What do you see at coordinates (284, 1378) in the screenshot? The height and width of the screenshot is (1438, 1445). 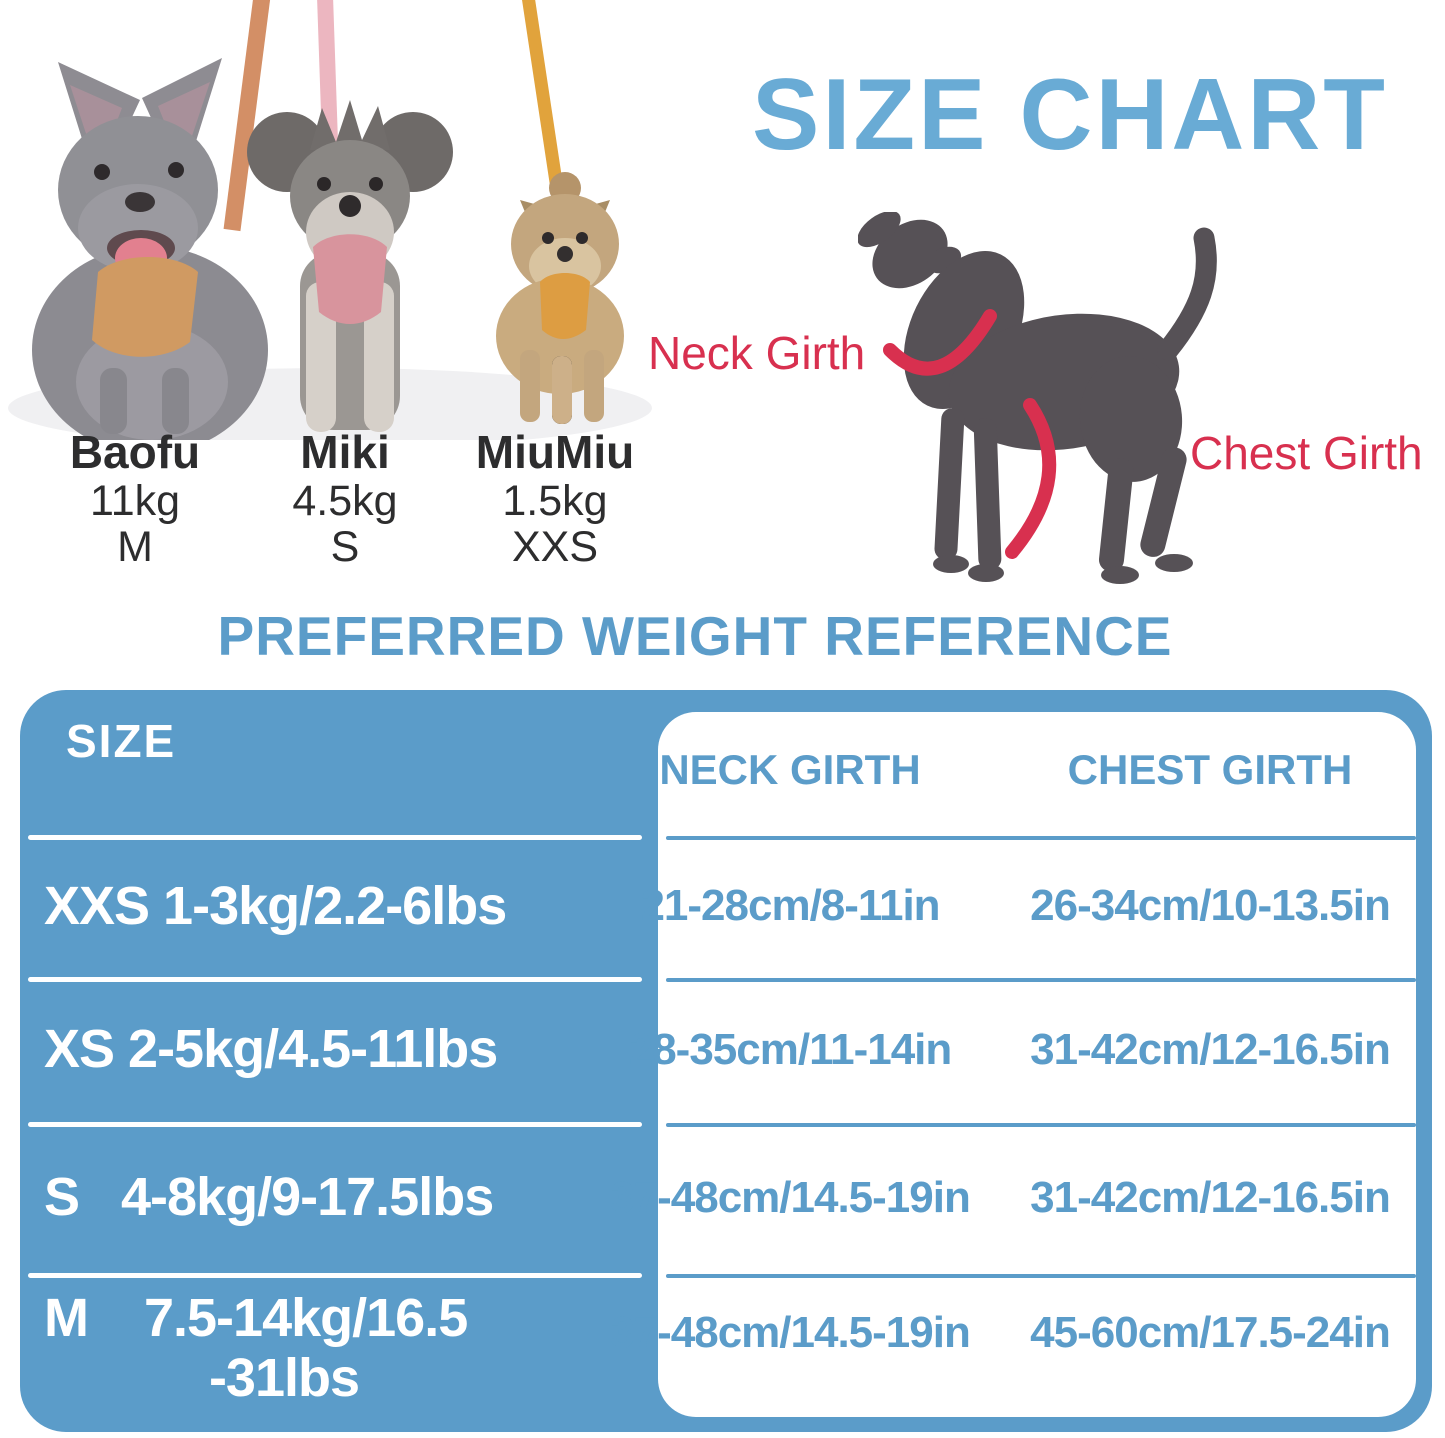 I see `size-cell-line2: -31lbs` at bounding box center [284, 1378].